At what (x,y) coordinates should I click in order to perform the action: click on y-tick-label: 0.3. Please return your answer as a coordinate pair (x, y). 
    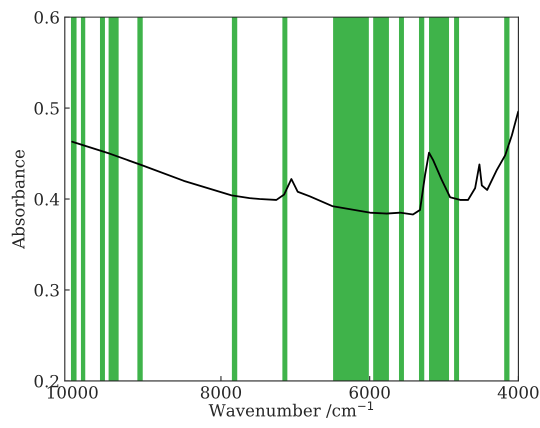
    Looking at the image, I should click on (46, 290).